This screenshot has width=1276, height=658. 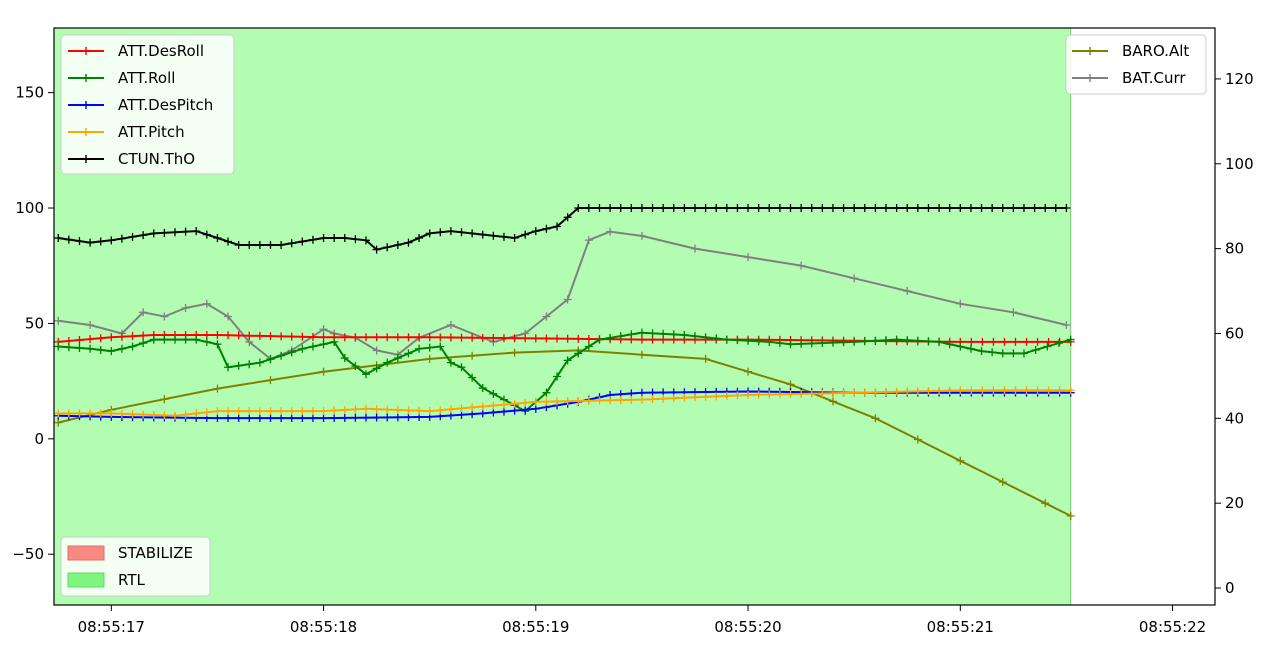 What do you see at coordinates (535, 627) in the screenshot?
I see `x-tick-label: 08:55:19` at bounding box center [535, 627].